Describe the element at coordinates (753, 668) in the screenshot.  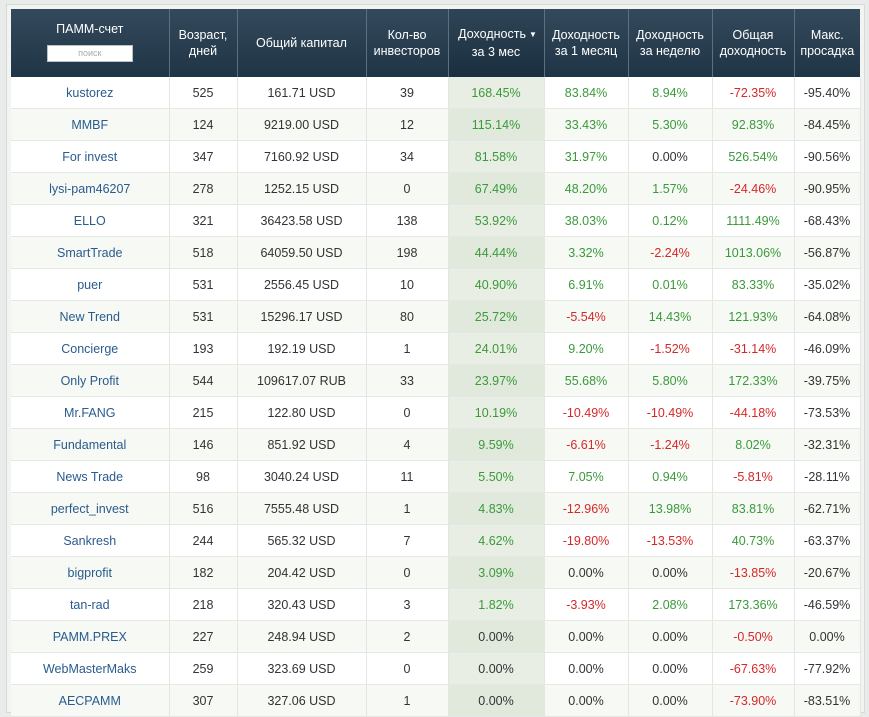
I see `total-yield-cell: -67.63%` at that location.